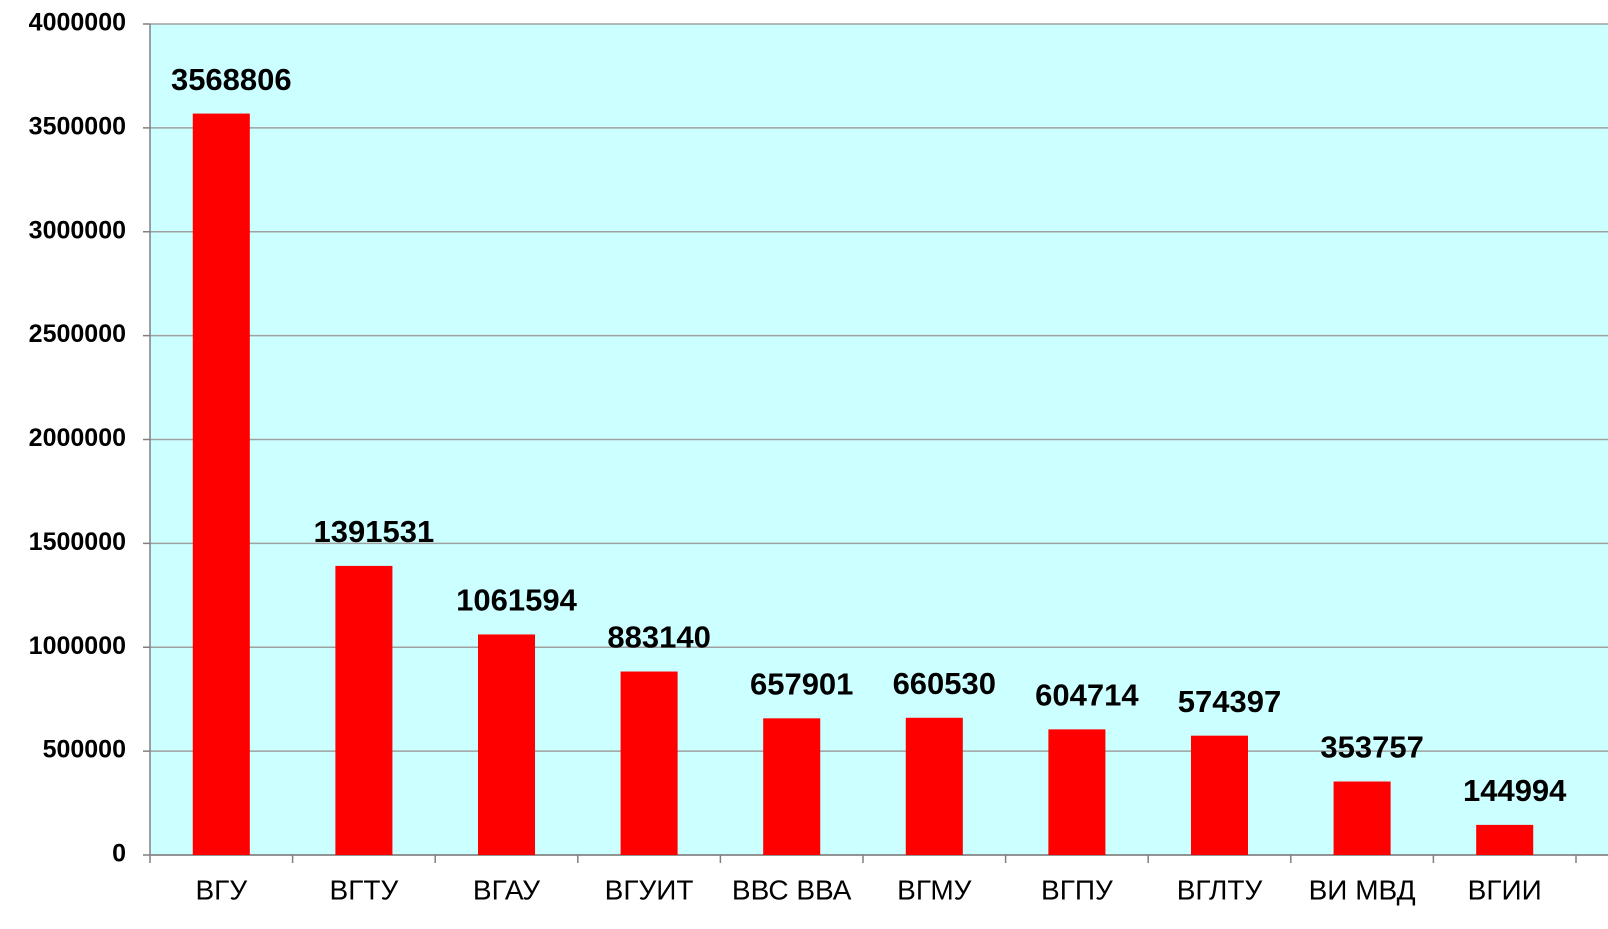 This screenshot has width=1608, height=929. Describe the element at coordinates (1229, 701) in the screenshot. I see `data-label: 574397` at that location.